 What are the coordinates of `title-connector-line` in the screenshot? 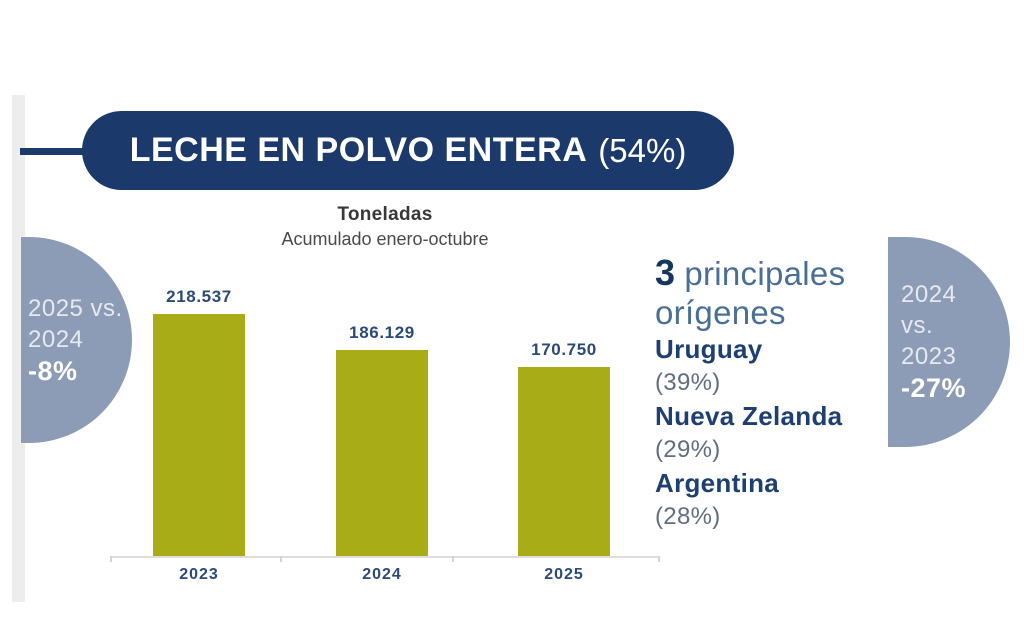 It's located at (53, 151).